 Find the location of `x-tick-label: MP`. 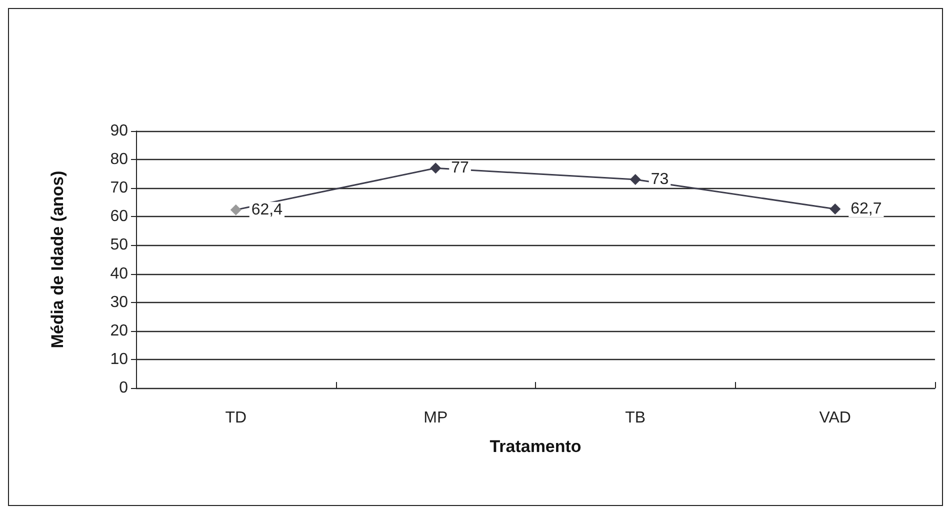

x-tick-label: MP is located at coordinates (436, 418).